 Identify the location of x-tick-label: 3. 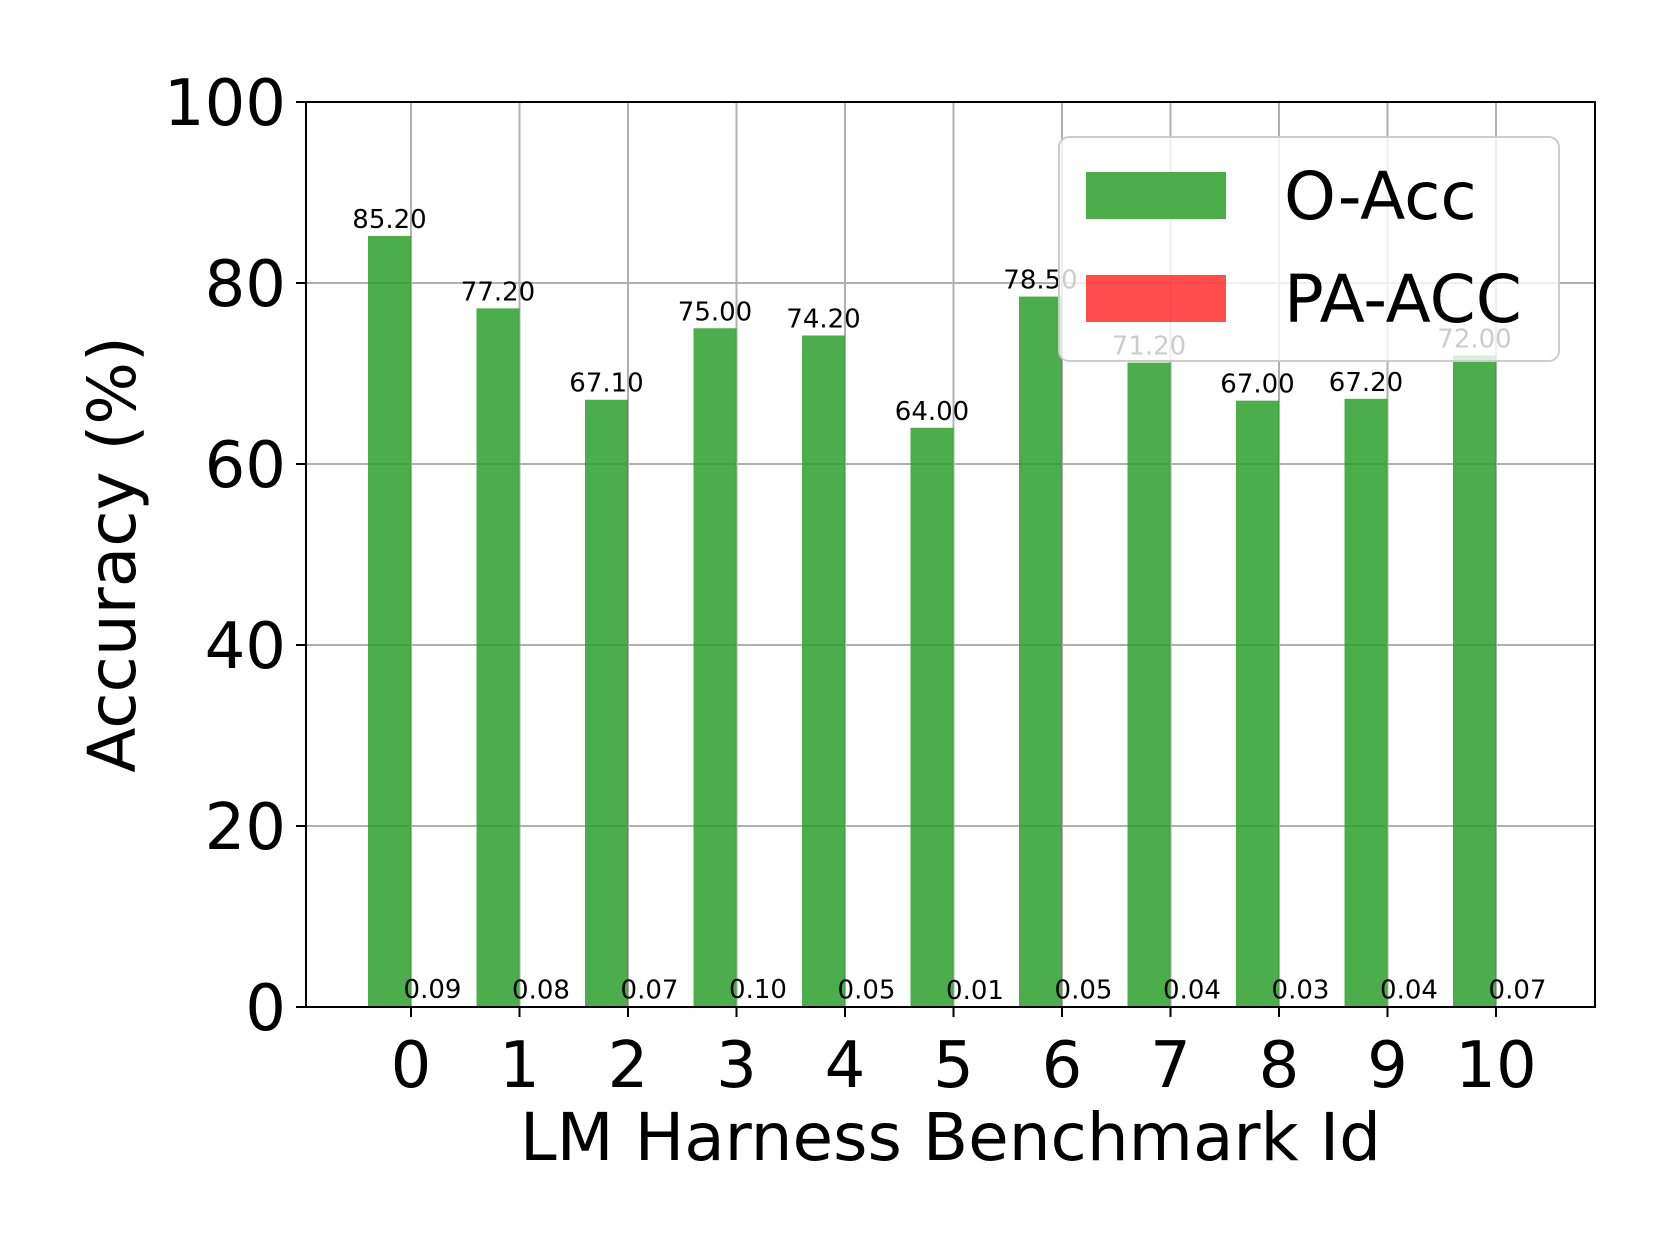
(736, 1066).